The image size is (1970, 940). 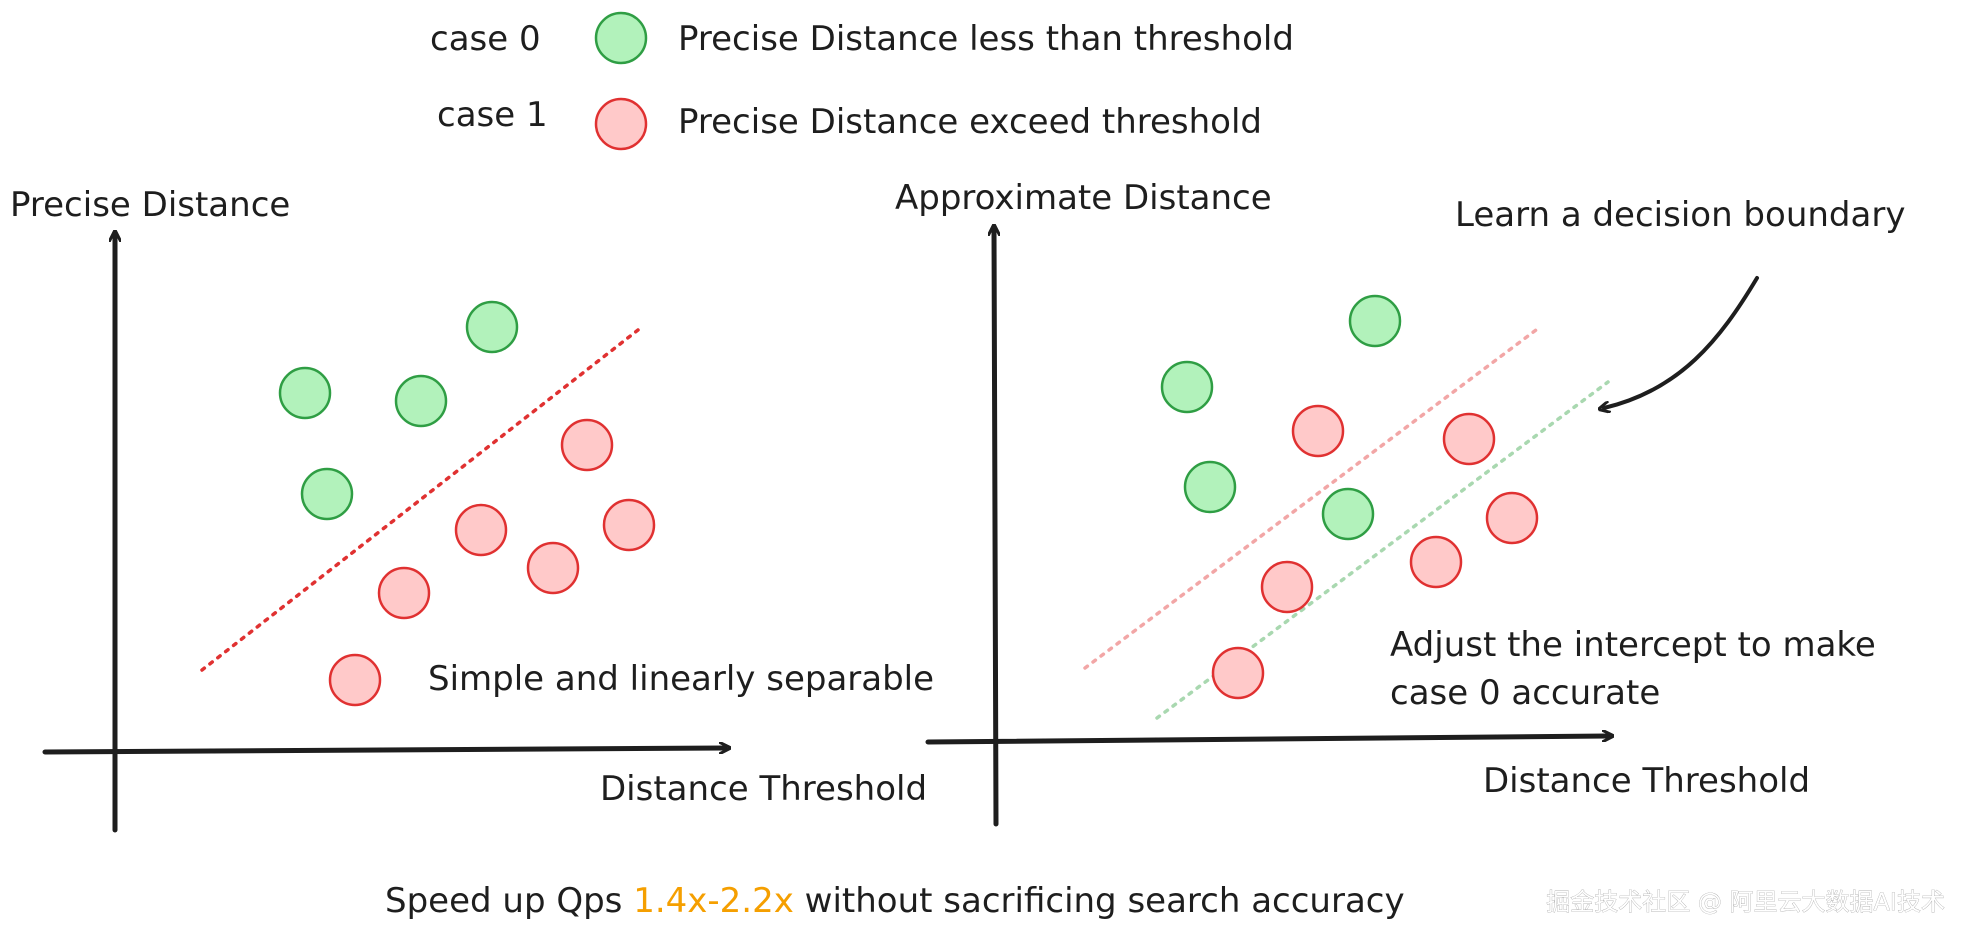 I want to click on left-plot-note: Simple and linearly separable, so click(x=681, y=679).